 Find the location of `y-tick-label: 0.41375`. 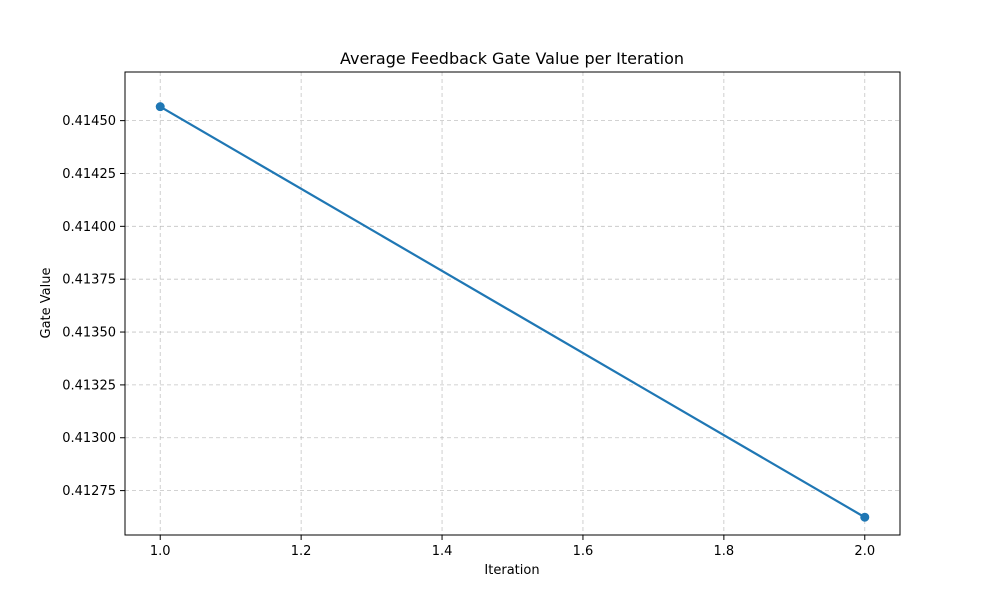

y-tick-label: 0.41375 is located at coordinates (89, 280).